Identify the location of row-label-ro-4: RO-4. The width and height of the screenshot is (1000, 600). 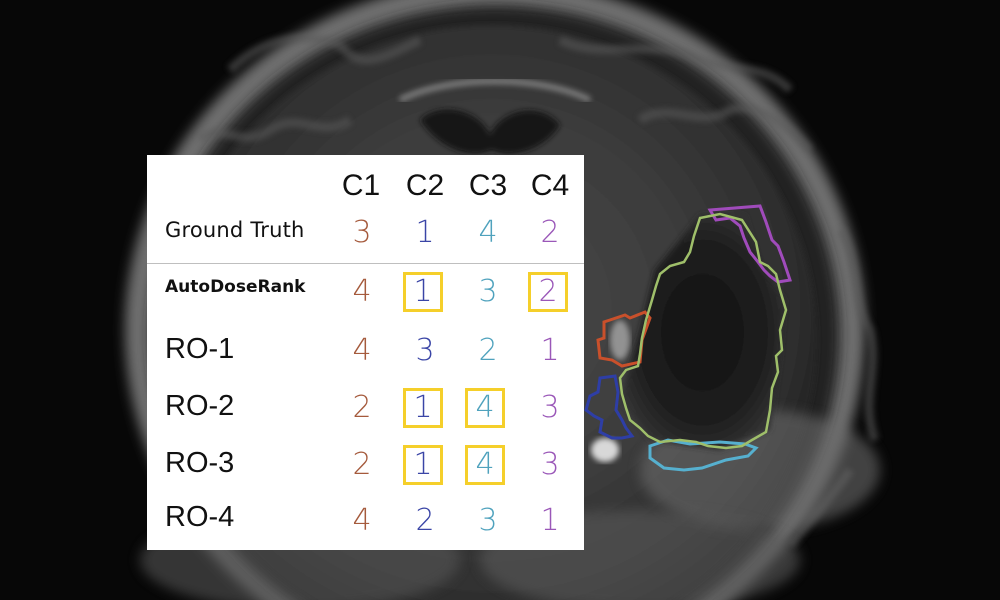
(200, 517).